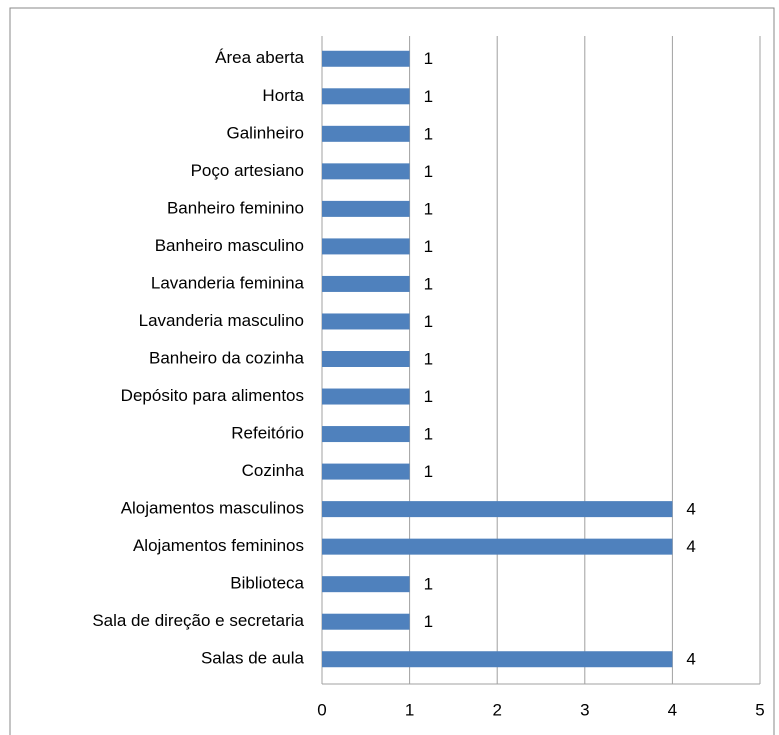 Image resolution: width=779 pixels, height=735 pixels. Describe the element at coordinates (227, 357) in the screenshot. I see `y-tick-label: Banheiro da cozinha` at that location.